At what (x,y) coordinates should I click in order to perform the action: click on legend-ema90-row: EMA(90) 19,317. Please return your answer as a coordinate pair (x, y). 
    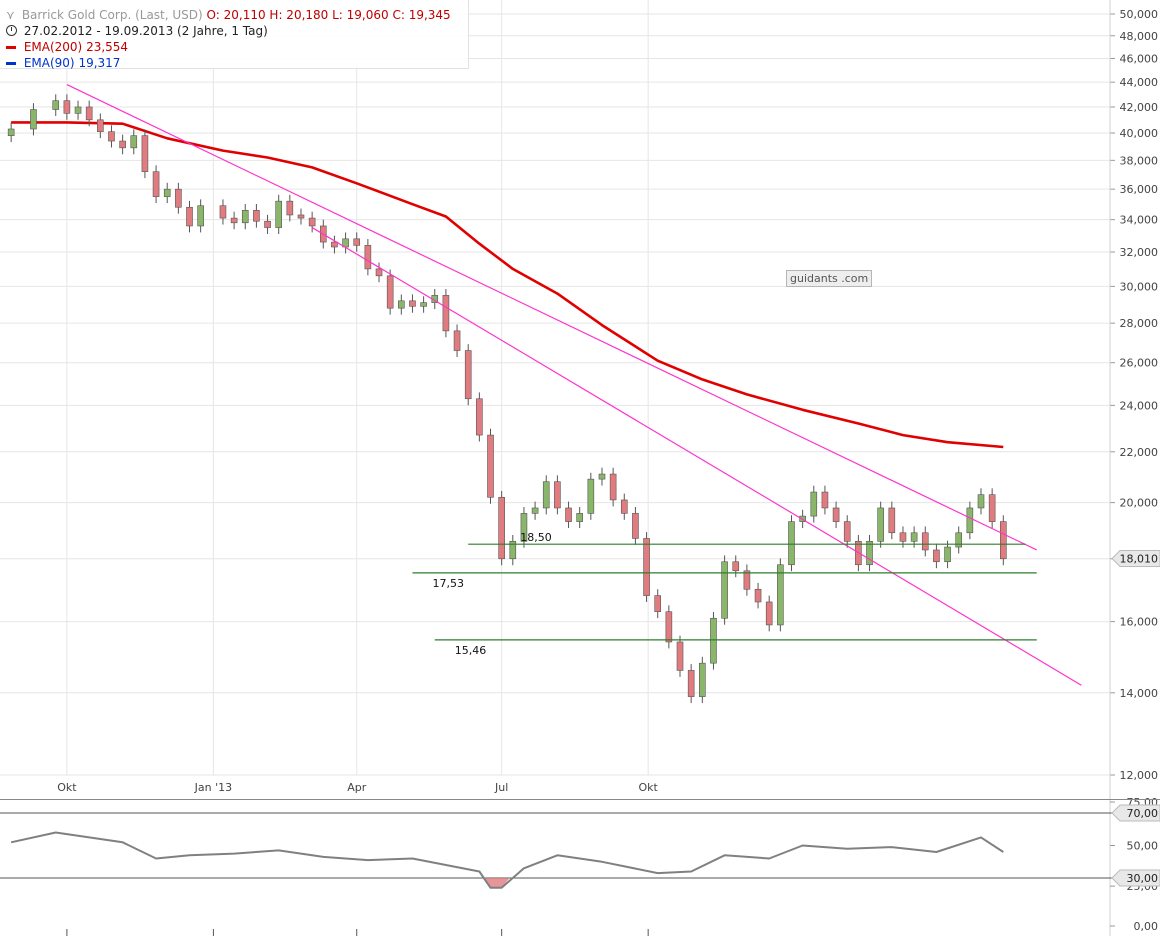
    Looking at the image, I should click on (63, 63).